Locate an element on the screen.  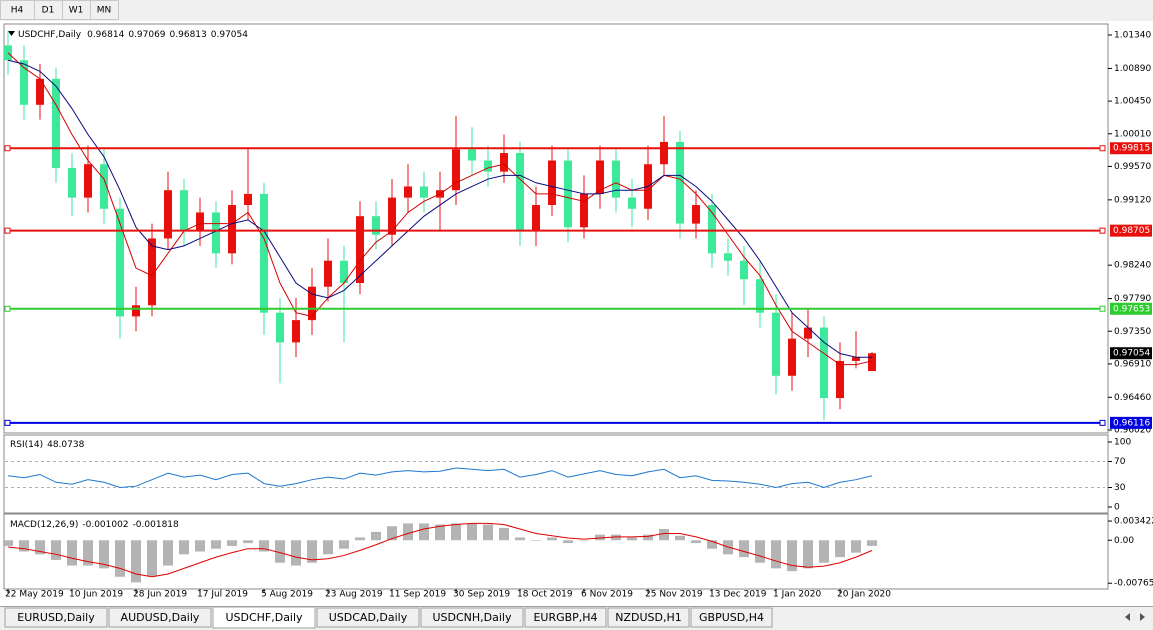
symbol-tab: GBPUSD,H4 is located at coordinates (731, 617).